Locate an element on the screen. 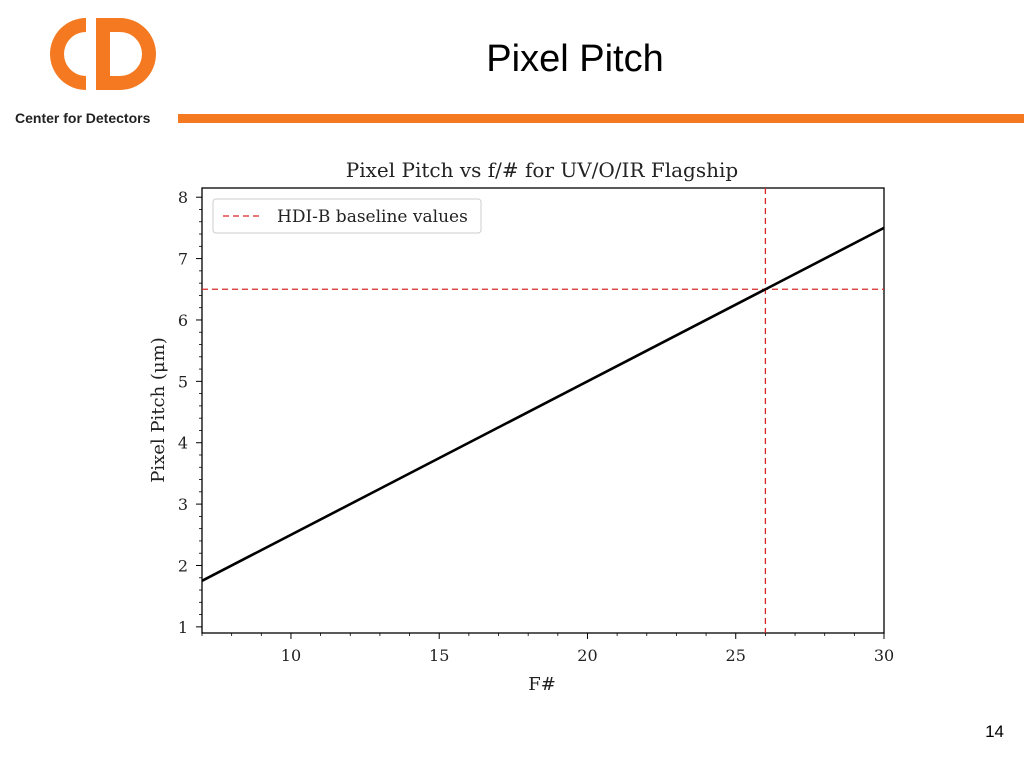 Image resolution: width=1024 pixels, height=768 pixels. legend-box is located at coordinates (347, 216).